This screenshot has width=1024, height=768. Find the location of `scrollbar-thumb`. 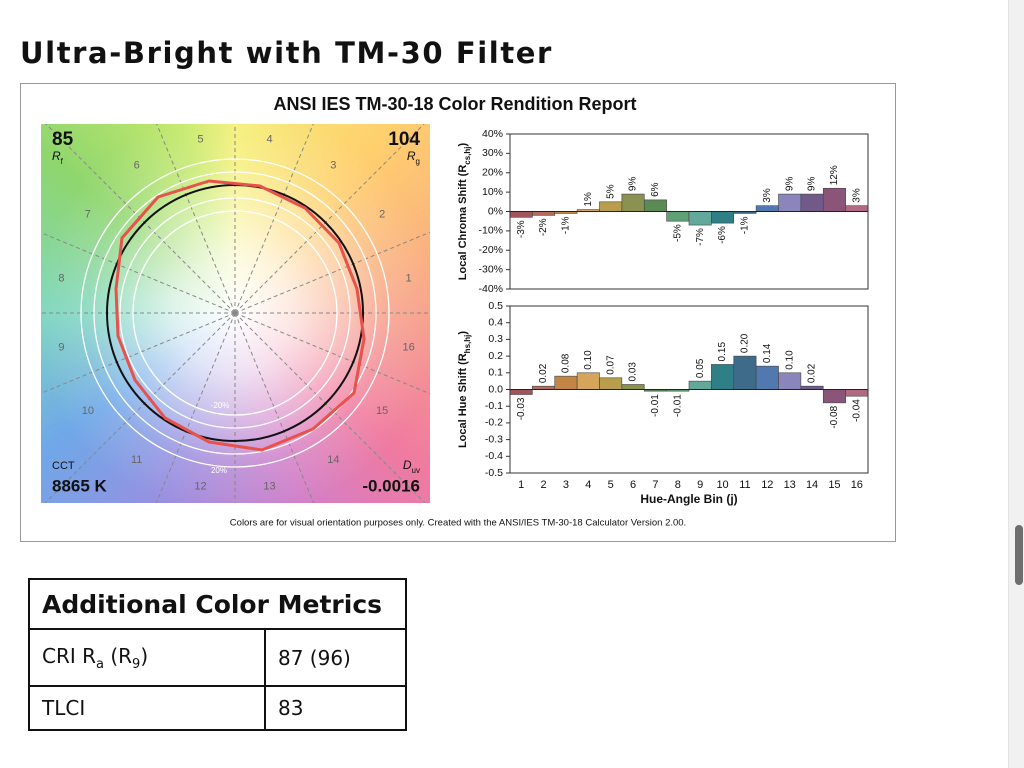

scrollbar-thumb is located at coordinates (1019, 555).